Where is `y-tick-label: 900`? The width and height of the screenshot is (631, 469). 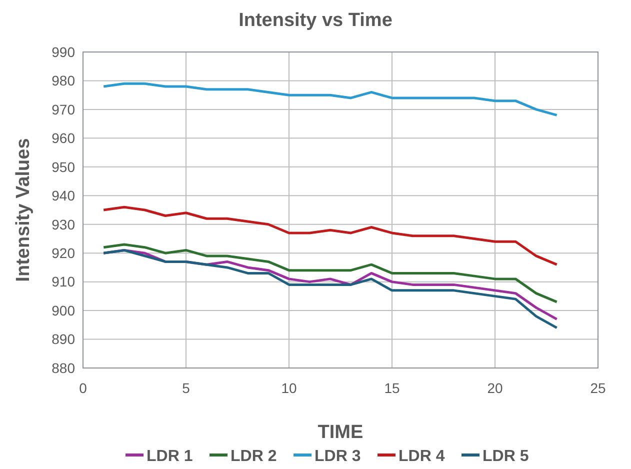 y-tick-label: 900 is located at coordinates (64, 310).